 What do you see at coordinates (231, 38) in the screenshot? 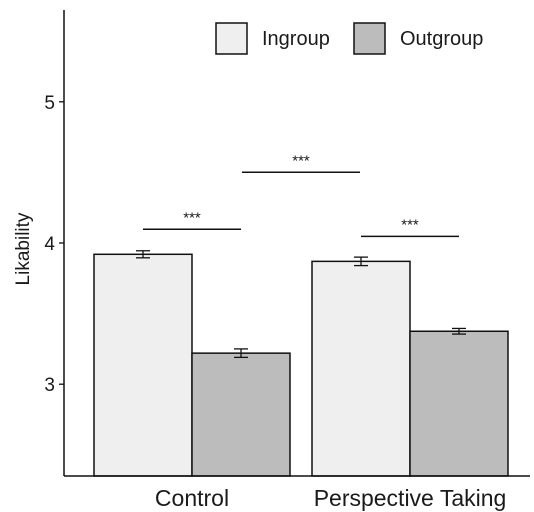
I see `legend-swatch-ingroup` at bounding box center [231, 38].